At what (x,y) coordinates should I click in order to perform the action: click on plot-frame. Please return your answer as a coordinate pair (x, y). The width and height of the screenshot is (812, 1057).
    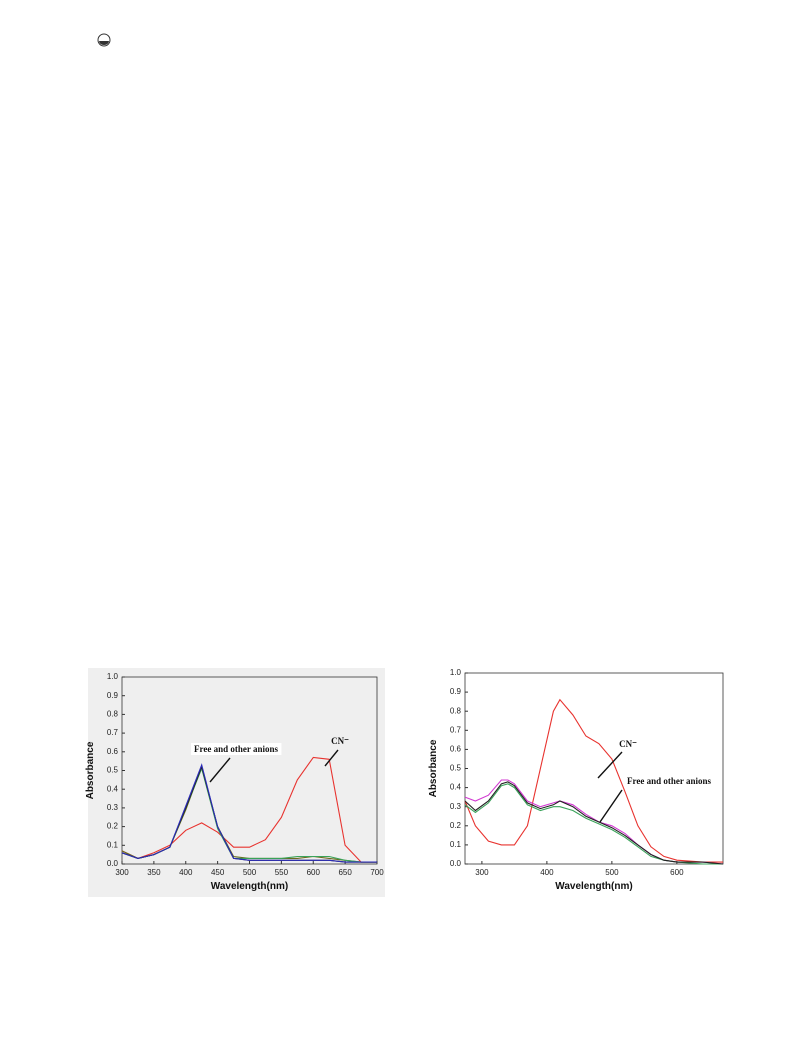
    Looking at the image, I should click on (594, 768).